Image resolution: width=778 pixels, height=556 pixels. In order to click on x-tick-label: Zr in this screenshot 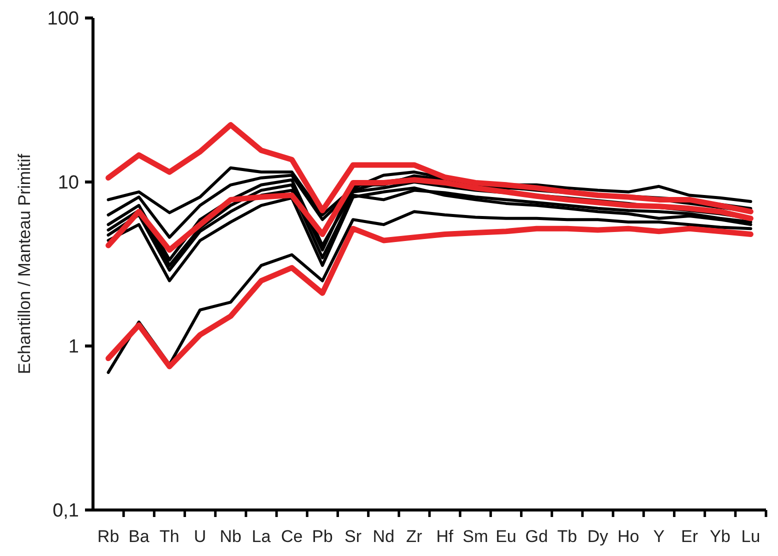, I will do `click(414, 536)`.